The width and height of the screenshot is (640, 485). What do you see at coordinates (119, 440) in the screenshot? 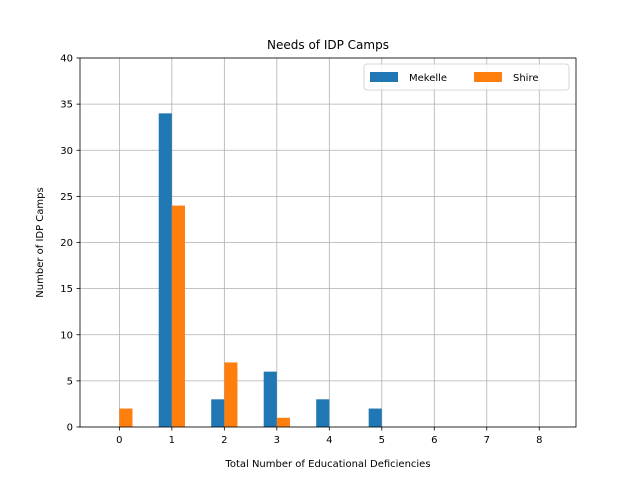
I see `x-tick-label: 0` at bounding box center [119, 440].